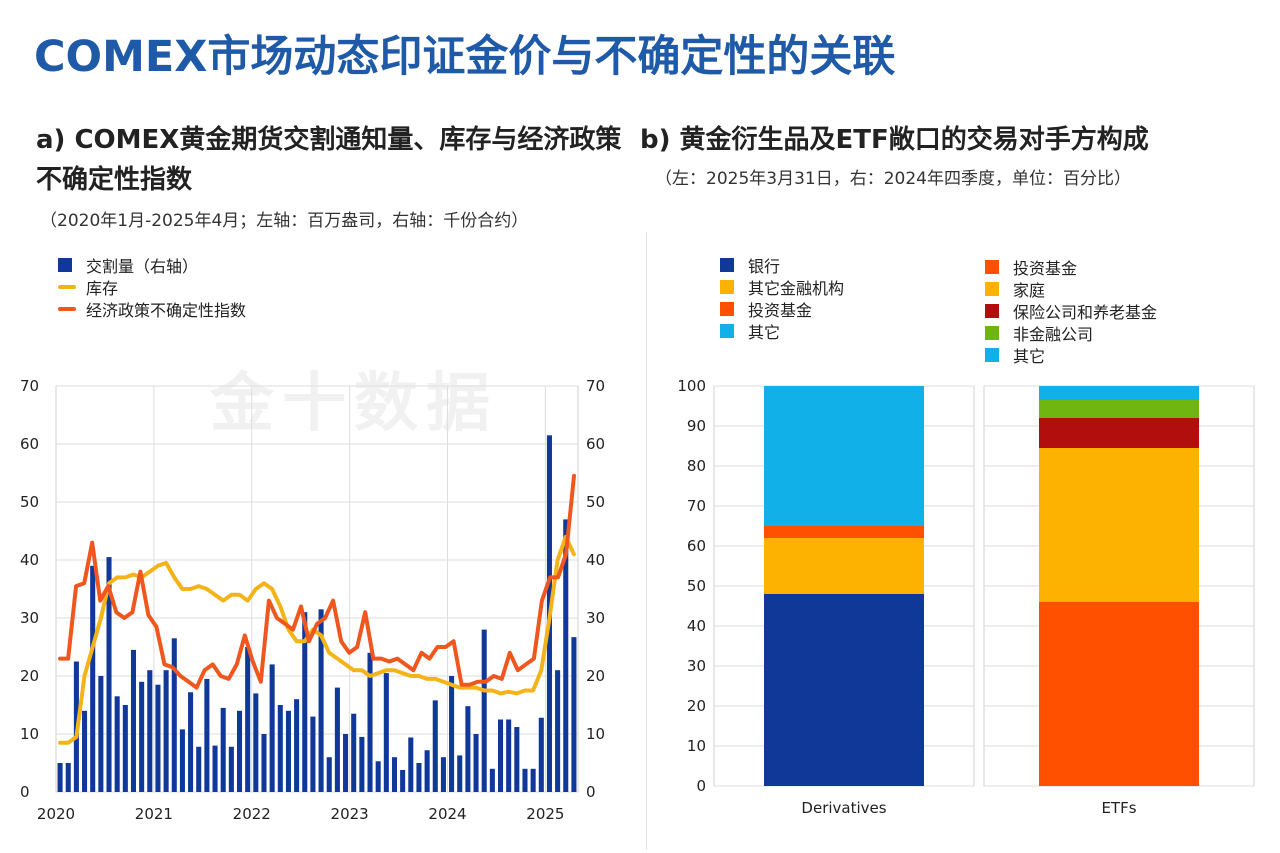 The width and height of the screenshot is (1280, 853). Describe the element at coordinates (29, 560) in the screenshot. I see `y-tick-label-left: 40` at that location.